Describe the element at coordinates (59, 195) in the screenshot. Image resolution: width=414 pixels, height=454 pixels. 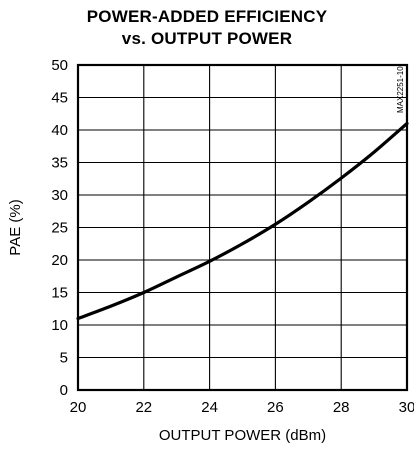
I see `y-tick-label: 30` at that location.